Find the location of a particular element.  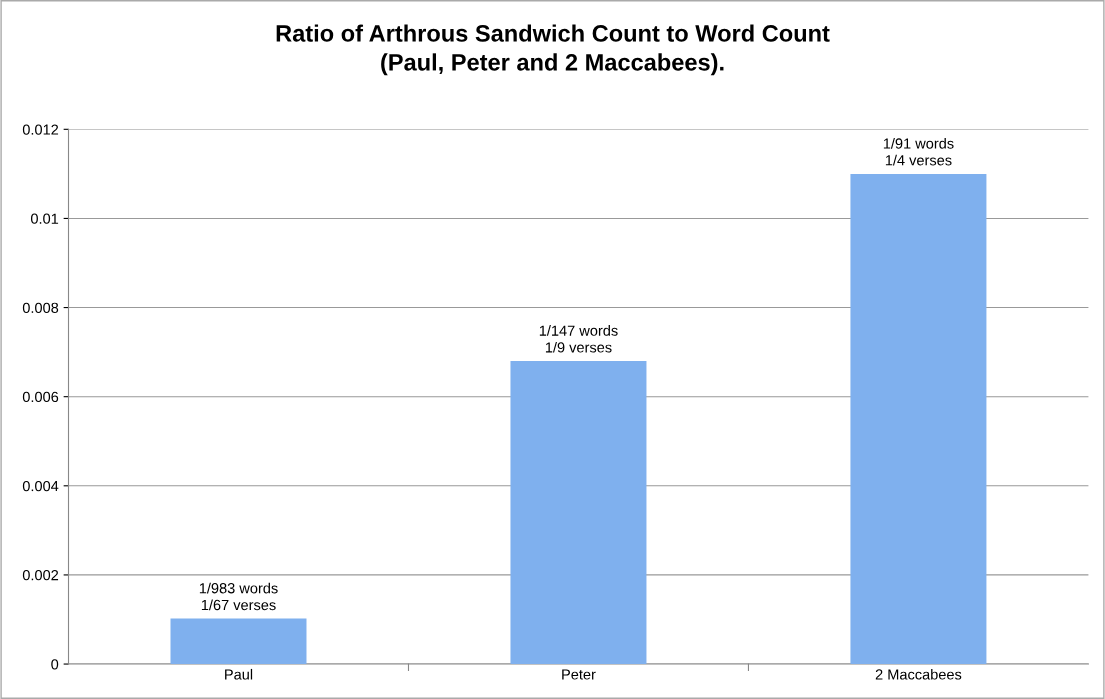

data-label: 1/147 words 1/9 verses is located at coordinates (578, 339).